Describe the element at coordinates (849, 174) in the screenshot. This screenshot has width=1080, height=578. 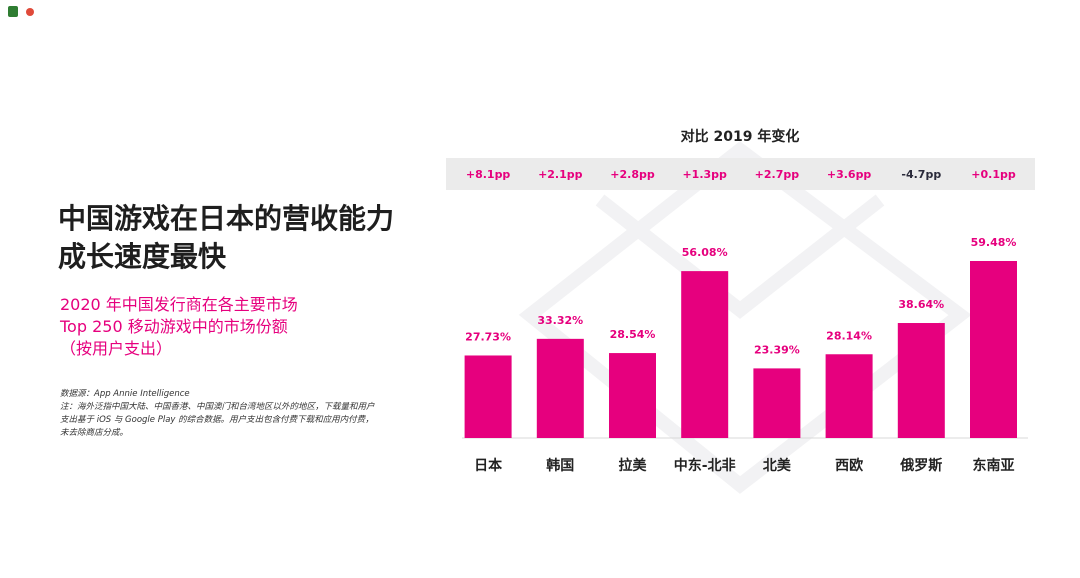
I see `change-label: +3.6pp` at that location.